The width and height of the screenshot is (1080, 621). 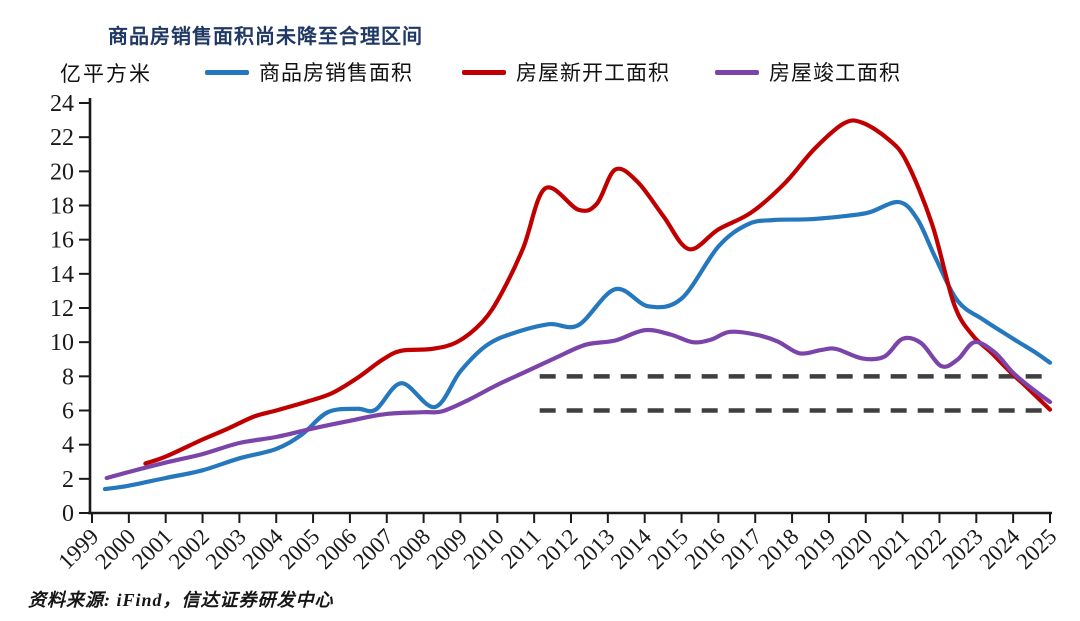 I want to click on svg-text: 22, so click(x=62, y=138).